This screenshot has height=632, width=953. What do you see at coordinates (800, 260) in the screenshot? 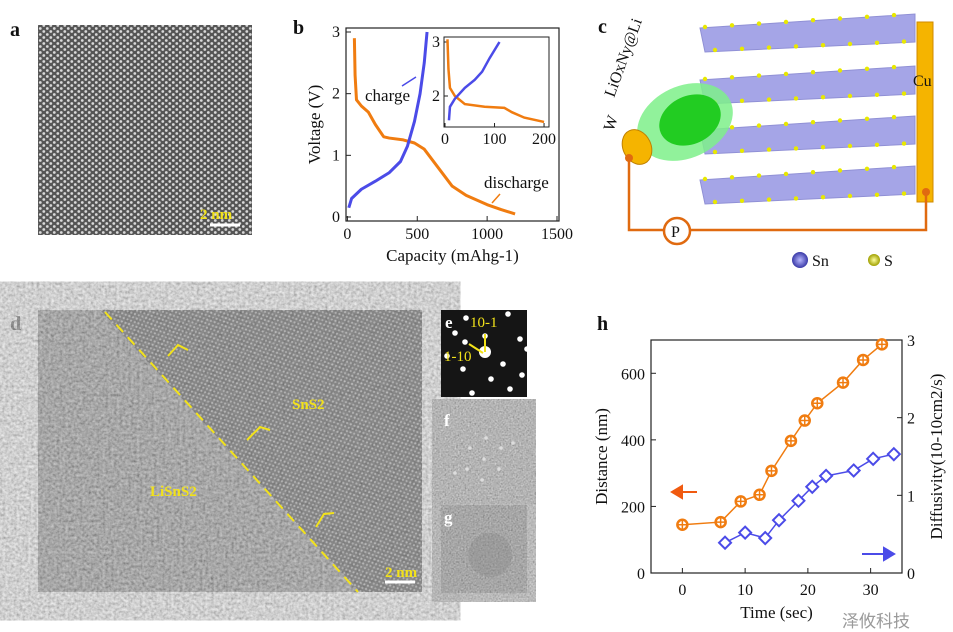
I see `sn-atom-icon` at bounding box center [800, 260].